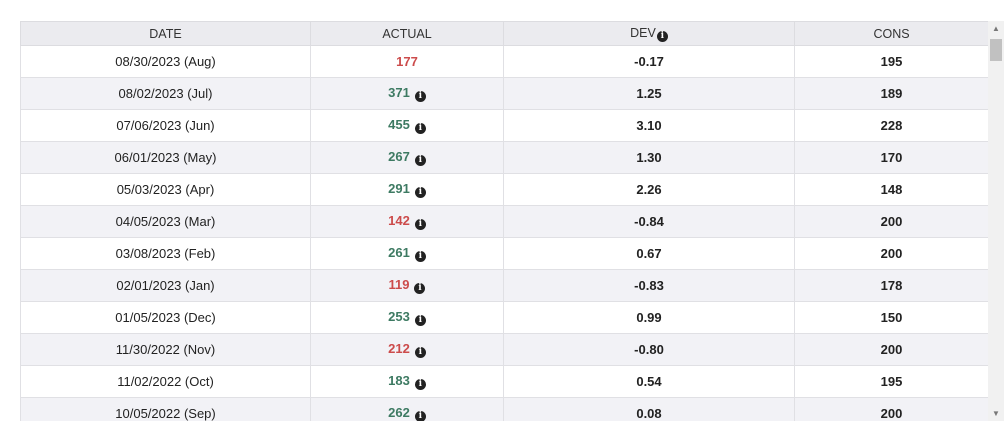 Image resolution: width=1006 pixels, height=445 pixels. What do you see at coordinates (643, 32) in the screenshot?
I see `header-dev-label: DEV` at bounding box center [643, 32].